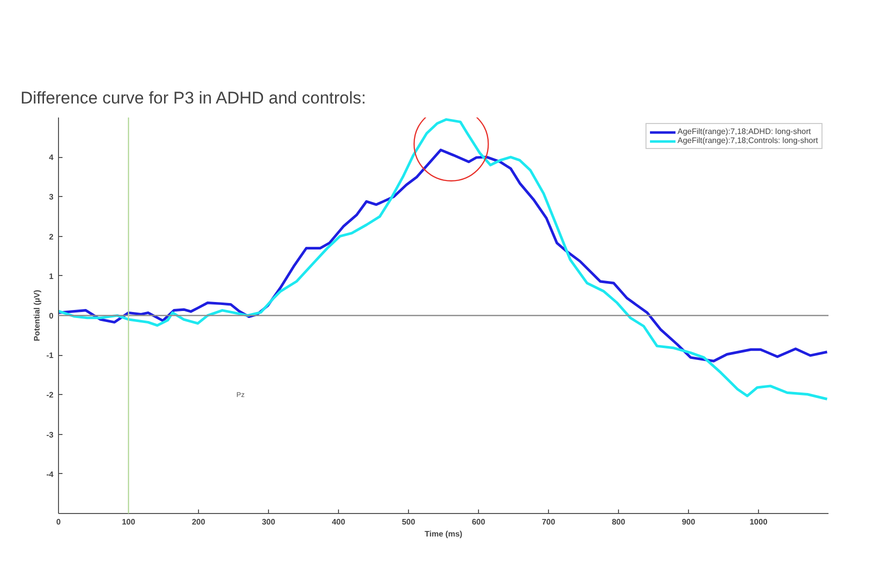 This screenshot has width=895, height=584. I want to click on x-tick-label: 700, so click(549, 522).